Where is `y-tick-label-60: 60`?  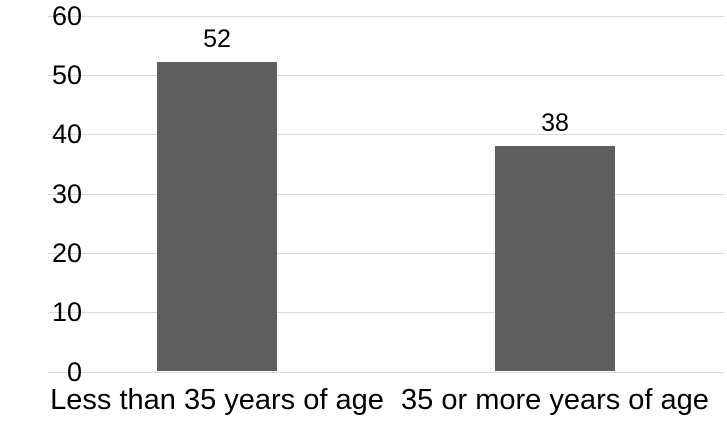
y-tick-label-60: 60 is located at coordinates (66, 15).